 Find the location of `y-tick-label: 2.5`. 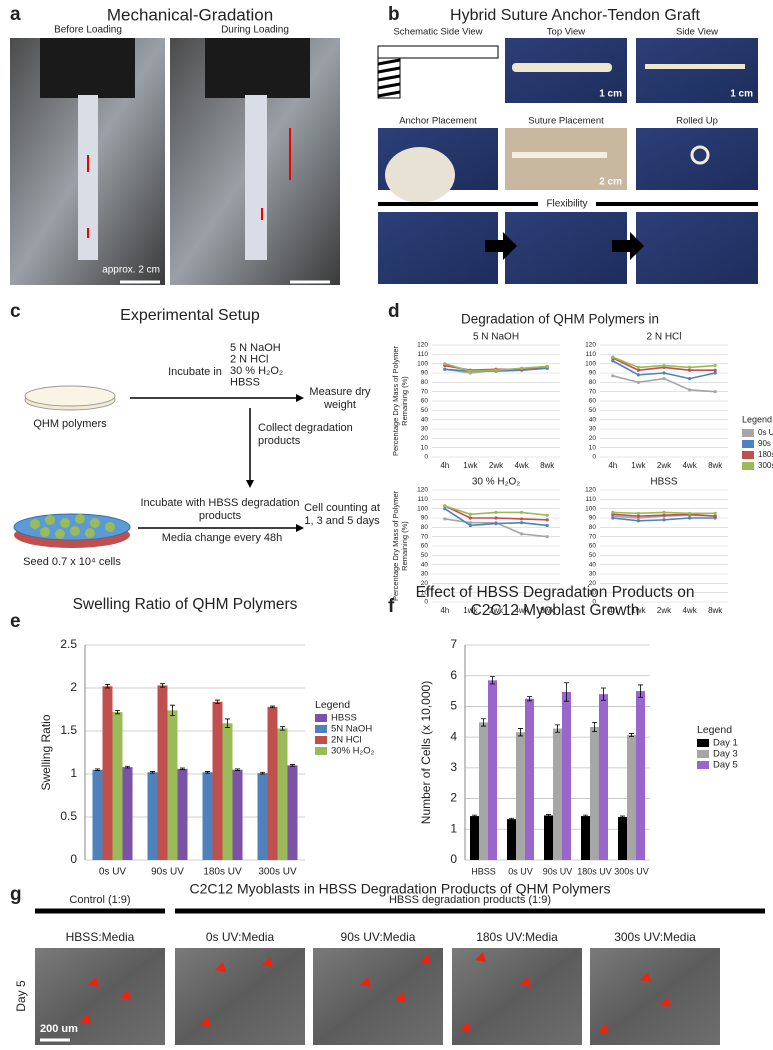

y-tick-label: 2.5 is located at coordinates (68, 644).